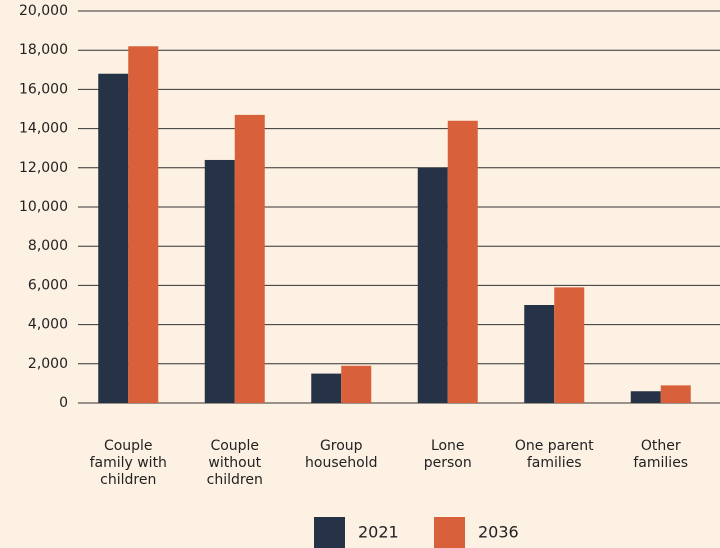 The width and height of the screenshot is (720, 548). What do you see at coordinates (498, 532) in the screenshot?
I see `legend-label: 2036` at bounding box center [498, 532].